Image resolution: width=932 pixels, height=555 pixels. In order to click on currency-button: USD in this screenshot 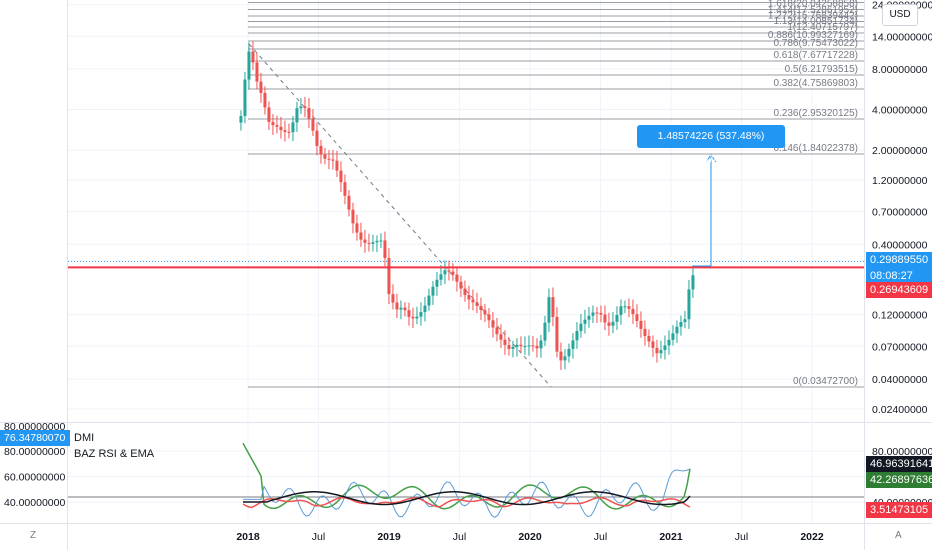, I will do `click(900, 15)`.